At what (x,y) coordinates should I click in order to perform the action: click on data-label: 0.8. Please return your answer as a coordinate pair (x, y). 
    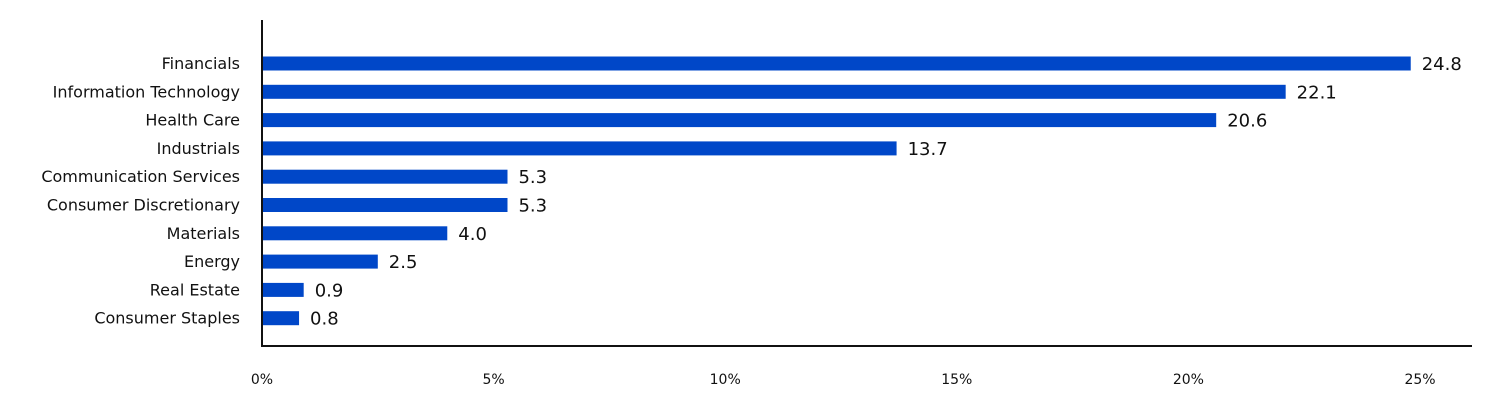
    Looking at the image, I should click on (324, 319).